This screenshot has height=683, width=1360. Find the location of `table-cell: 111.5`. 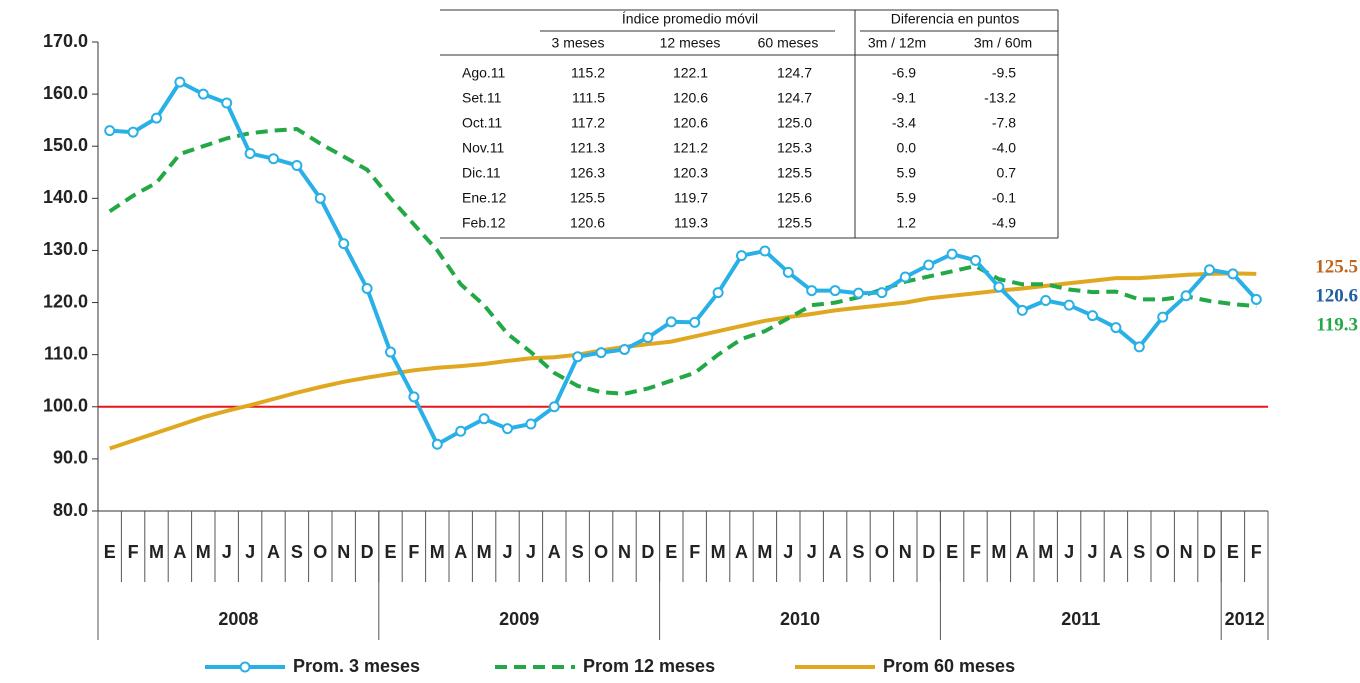

table-cell: 111.5 is located at coordinates (588, 98).